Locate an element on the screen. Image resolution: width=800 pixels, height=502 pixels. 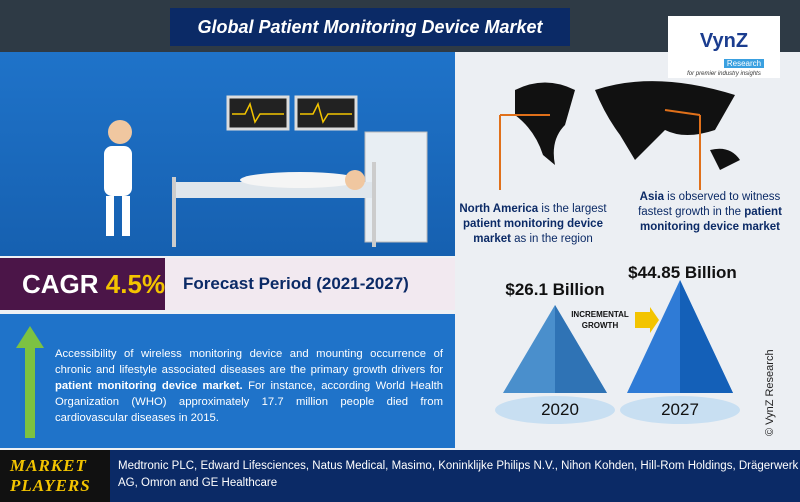
patient is located at coordinates (300, 180).